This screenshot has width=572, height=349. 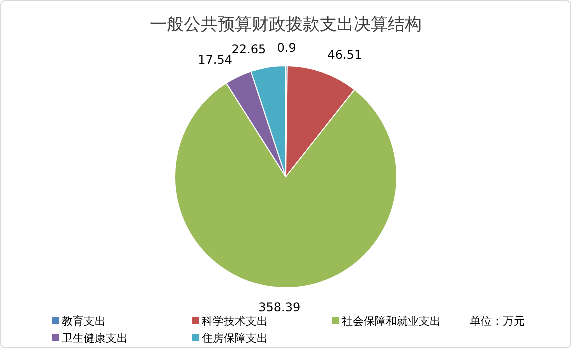 I want to click on text: 单位：万元, so click(x=497, y=321).